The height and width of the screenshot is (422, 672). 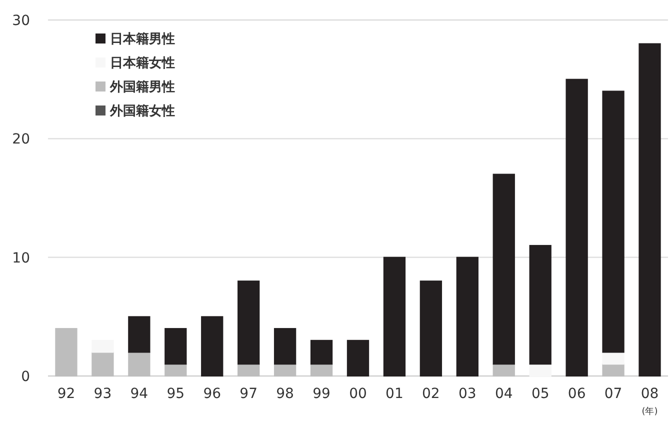 What do you see at coordinates (577, 394) in the screenshot?
I see `x-tick-label: 06` at bounding box center [577, 394].